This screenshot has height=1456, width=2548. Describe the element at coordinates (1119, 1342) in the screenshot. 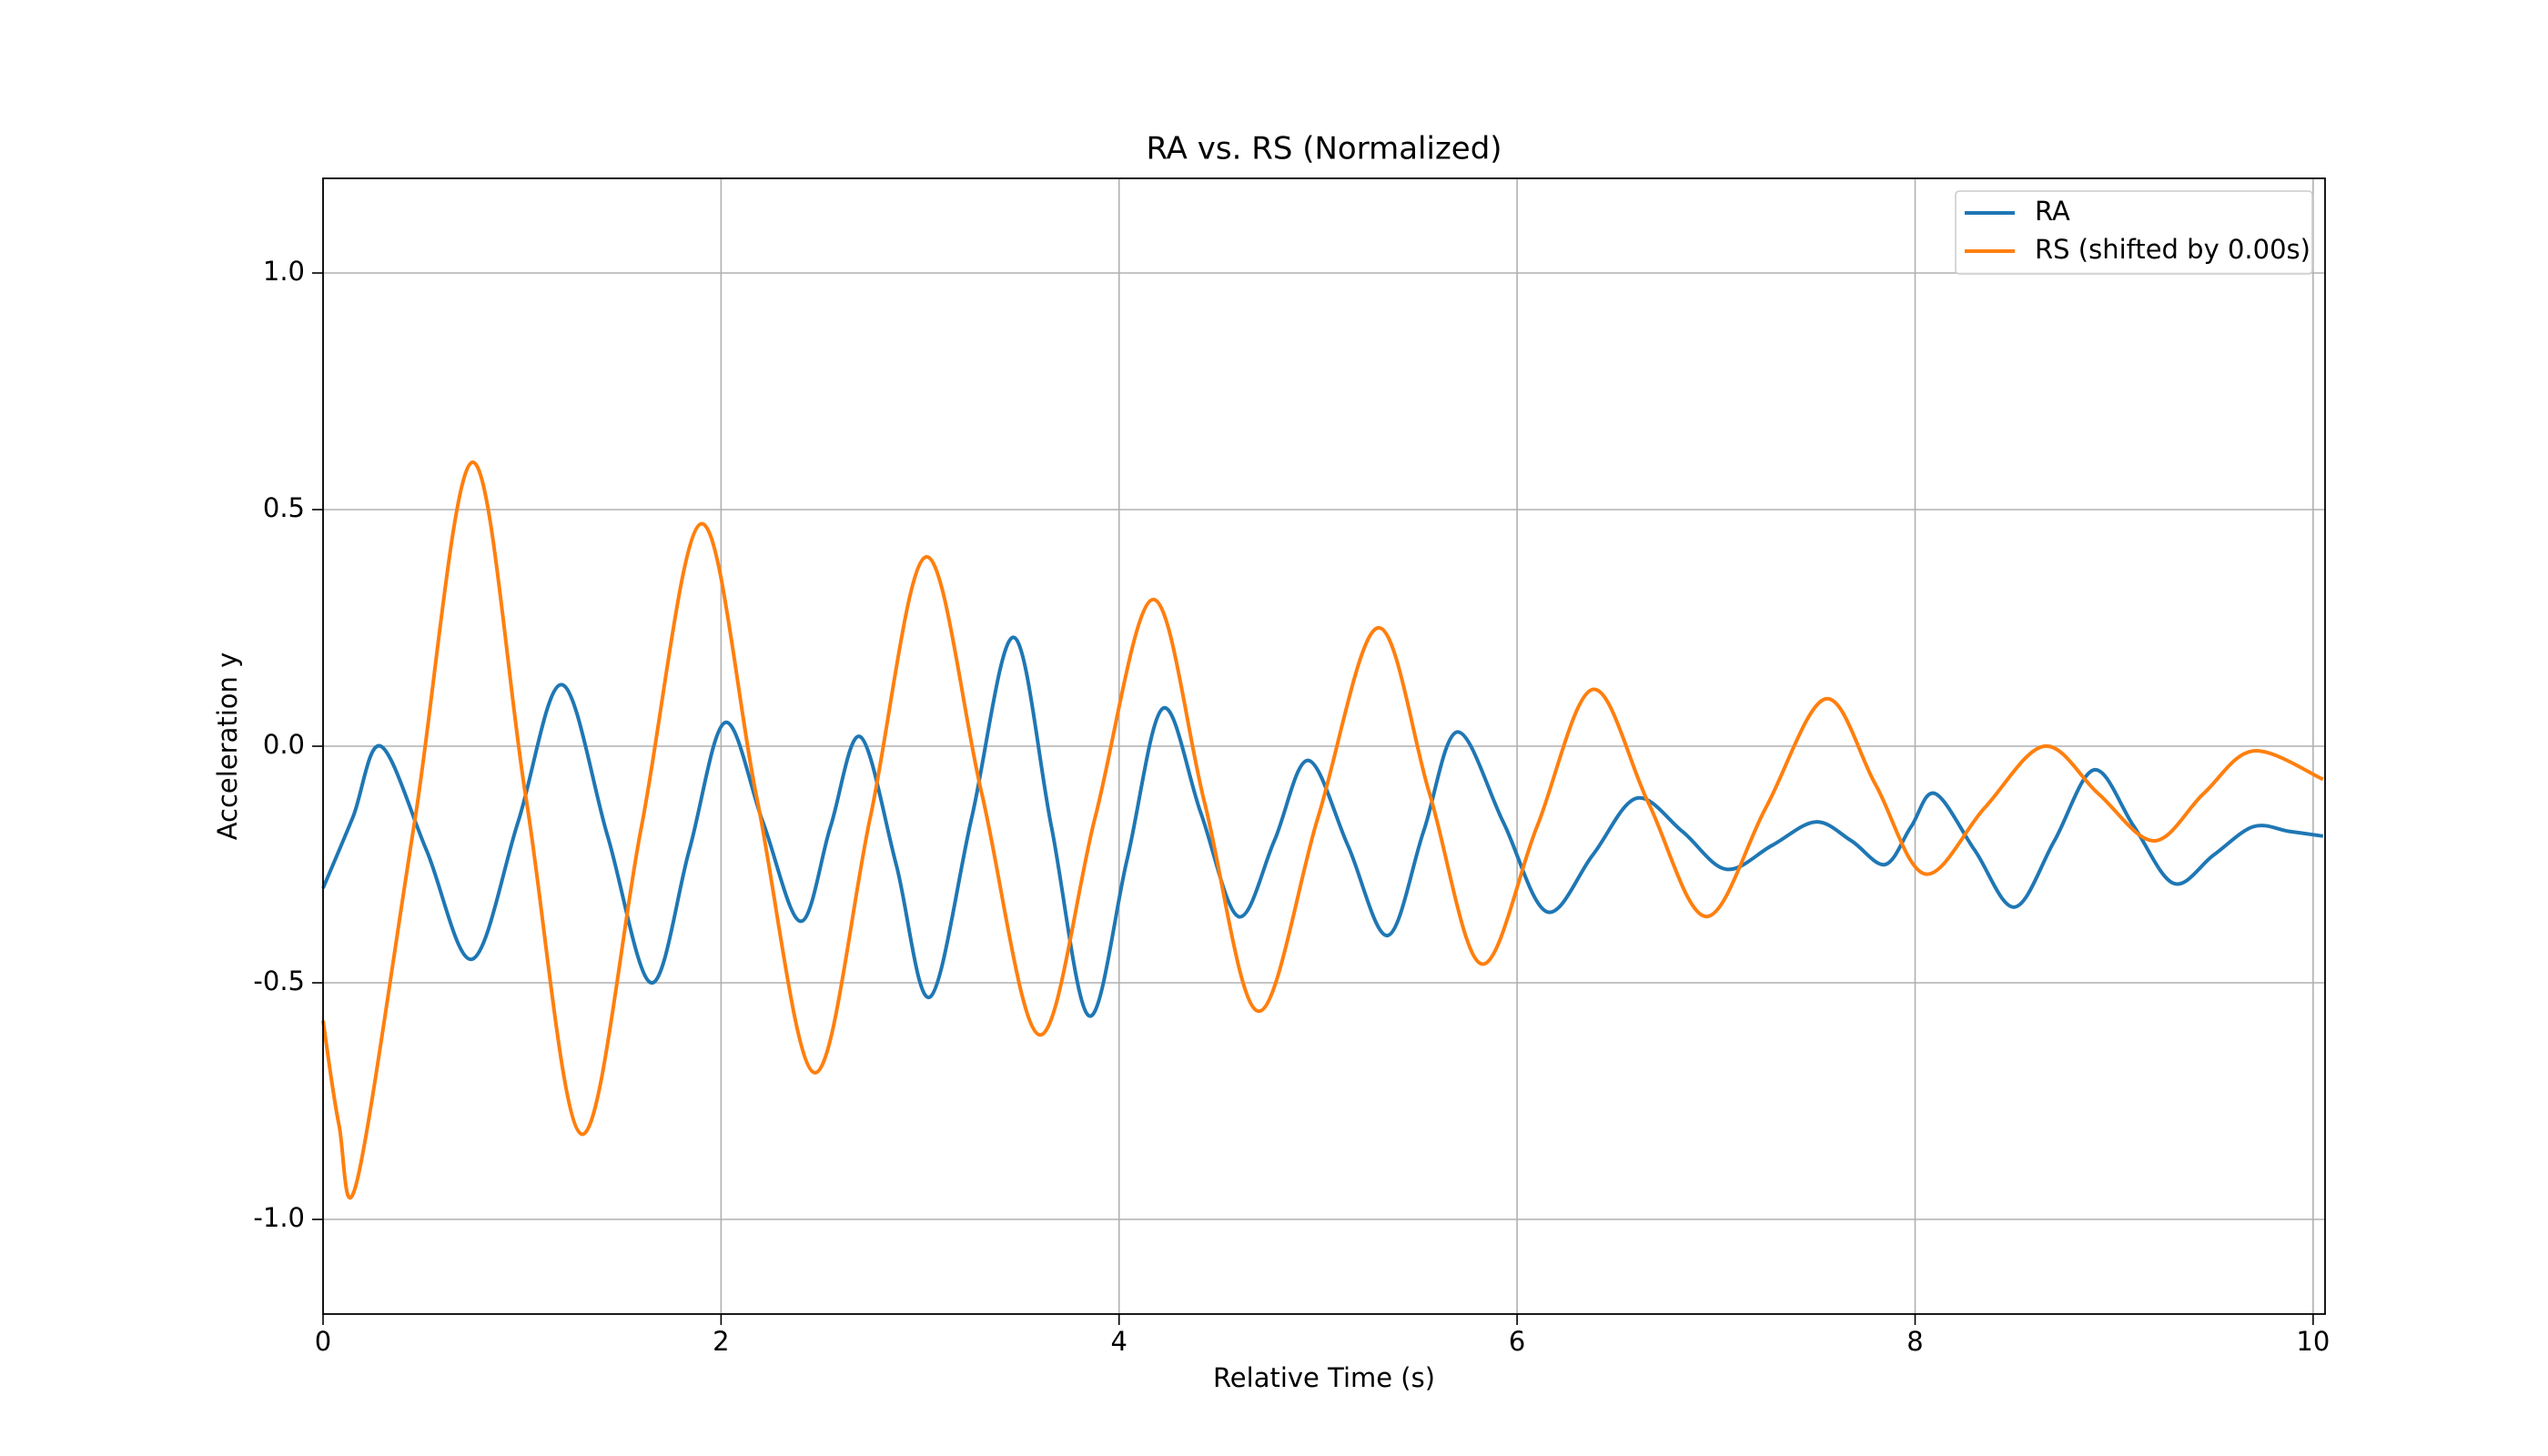

I see `x-tick-label: 4` at that location.